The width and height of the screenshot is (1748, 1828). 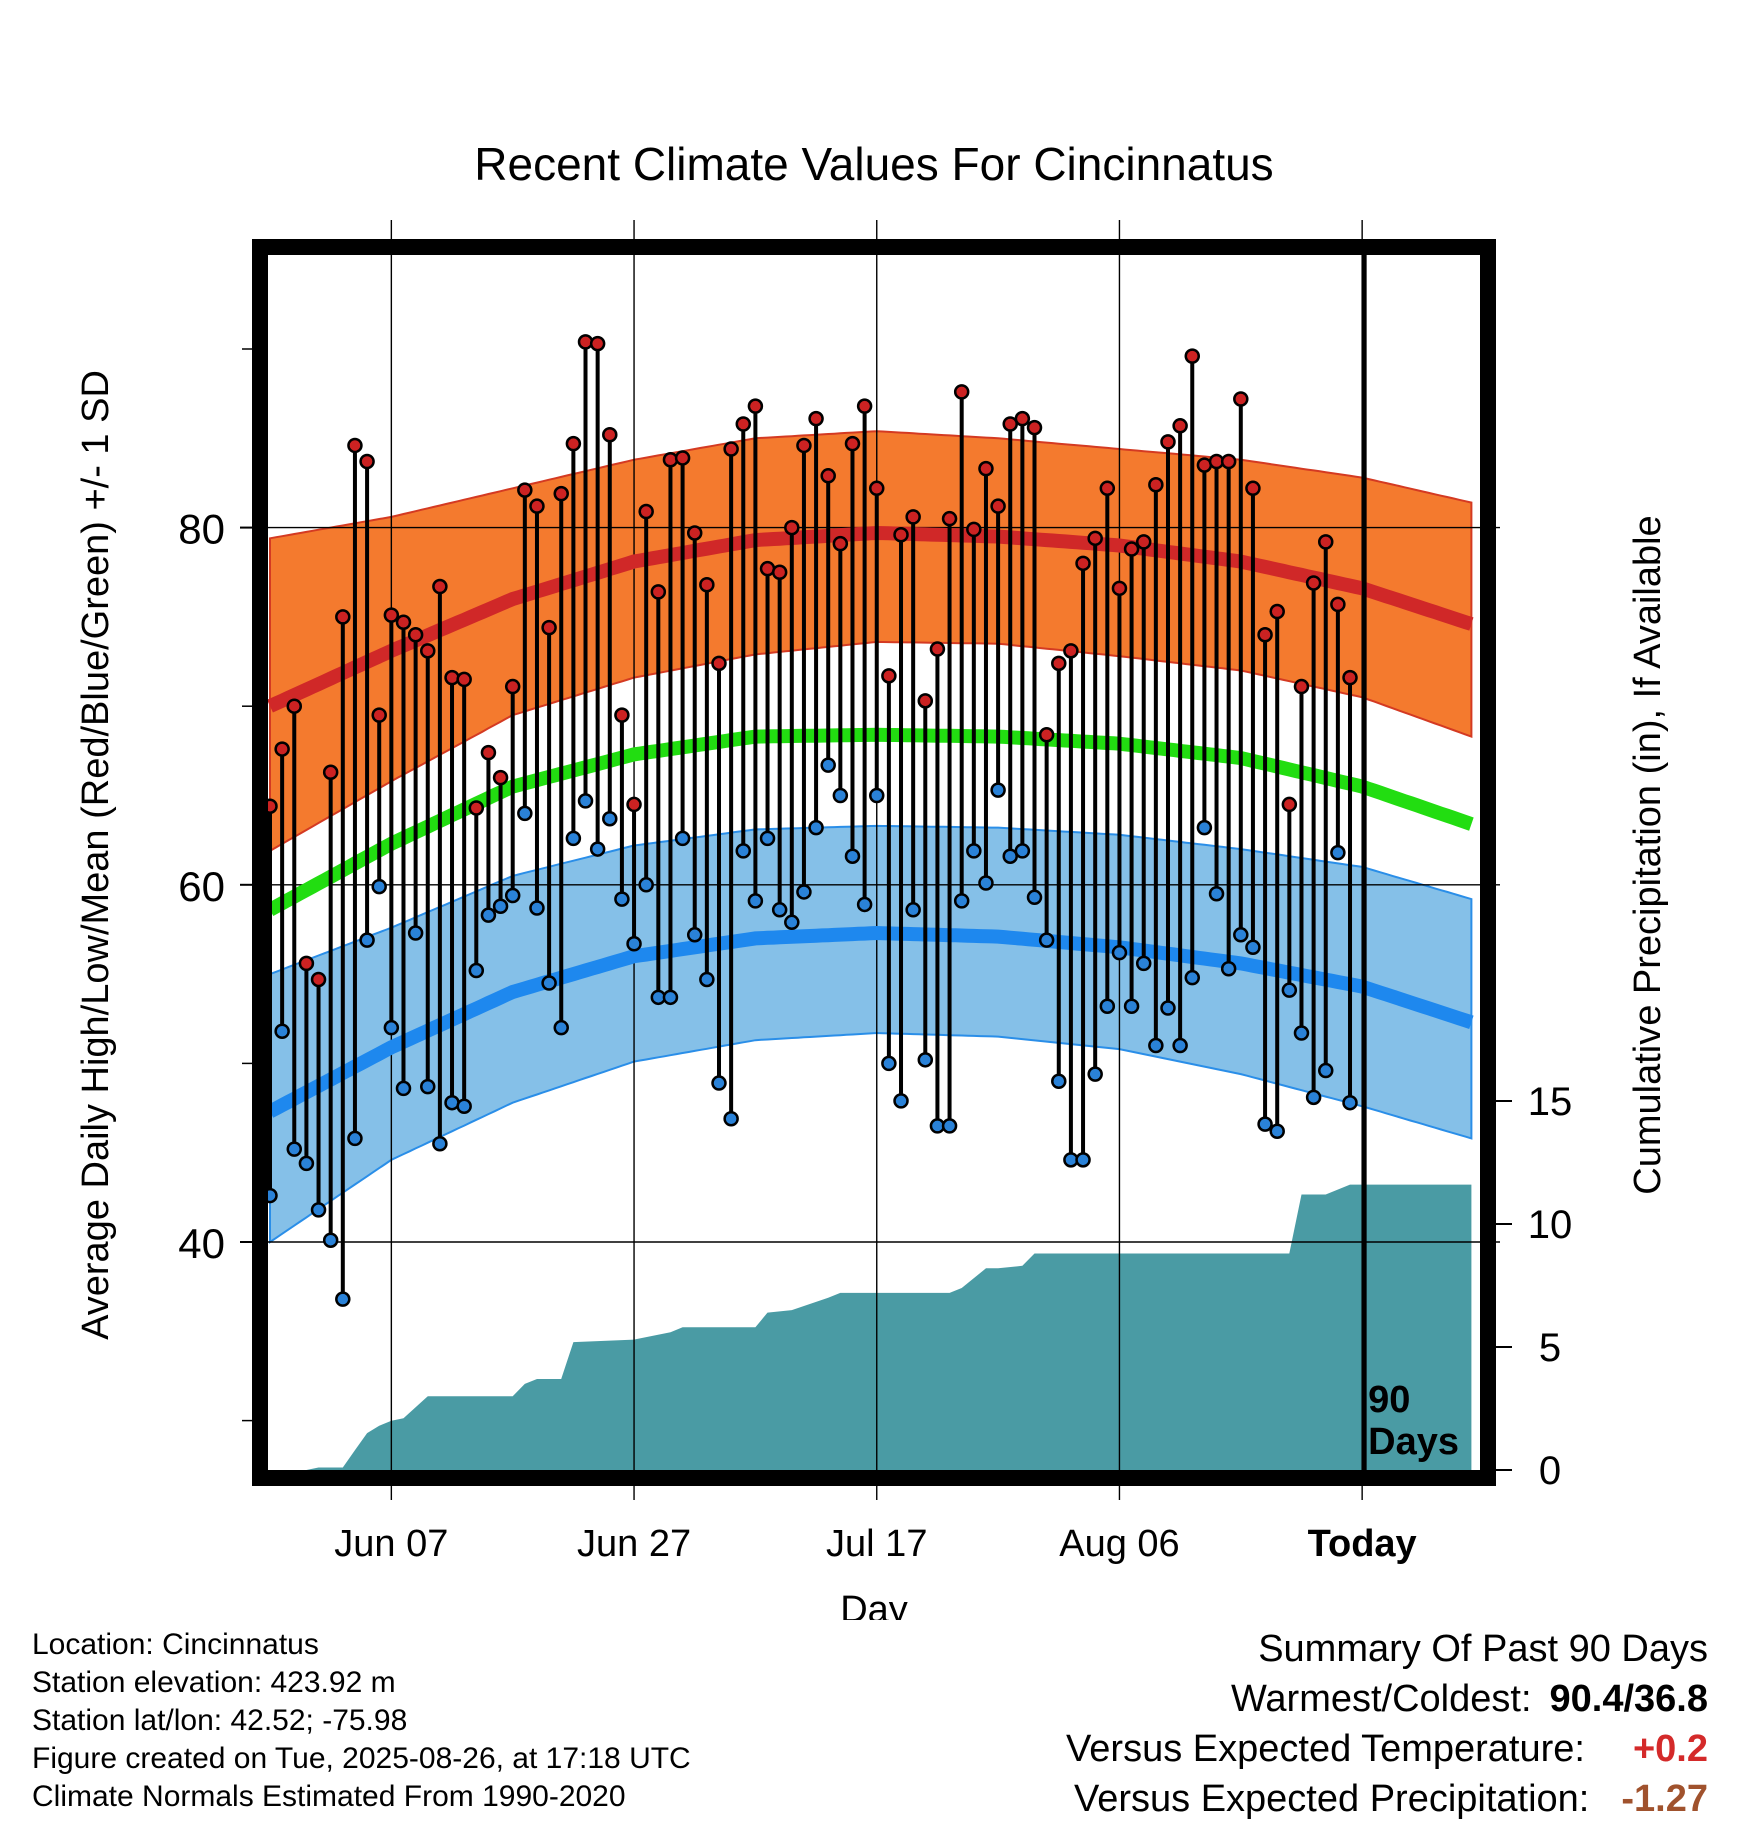 What do you see at coordinates (876, 1544) in the screenshot?
I see `x-tick-label: Jul 17` at bounding box center [876, 1544].